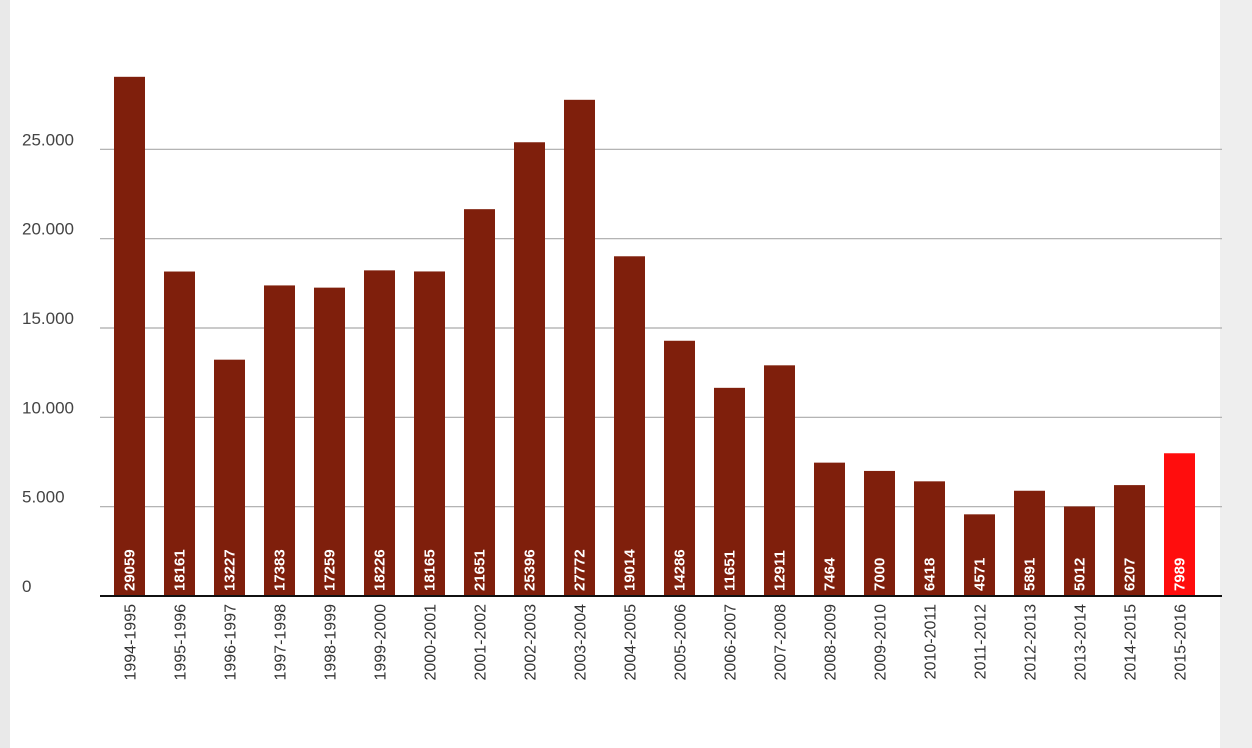  Describe the element at coordinates (1236, 374) in the screenshot. I see `right-edge-strip` at that location.